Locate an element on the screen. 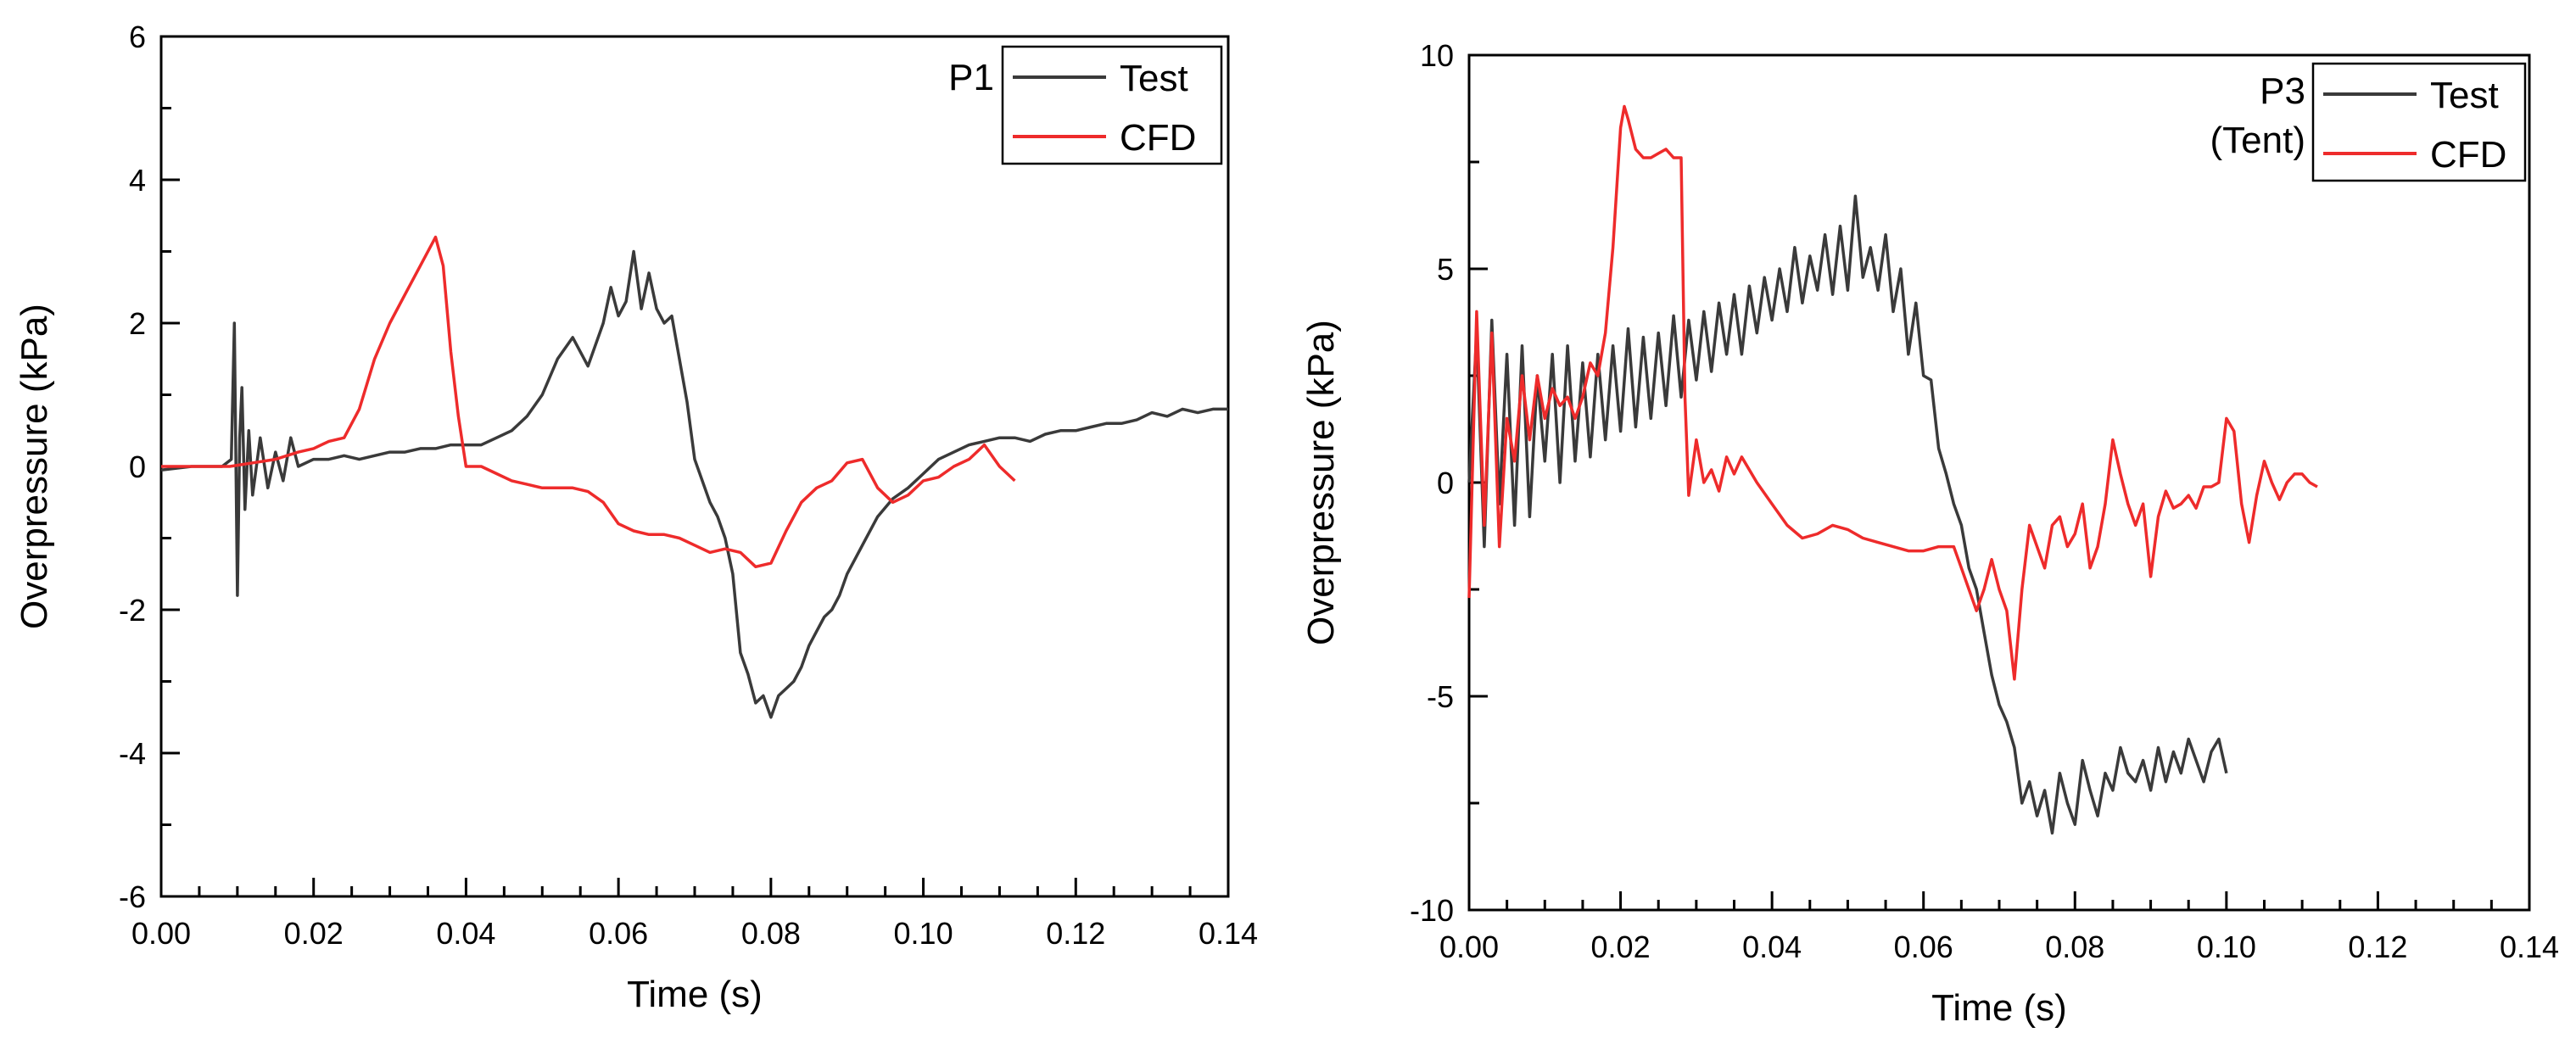  y-tick-label: 10 is located at coordinates (1437, 55).